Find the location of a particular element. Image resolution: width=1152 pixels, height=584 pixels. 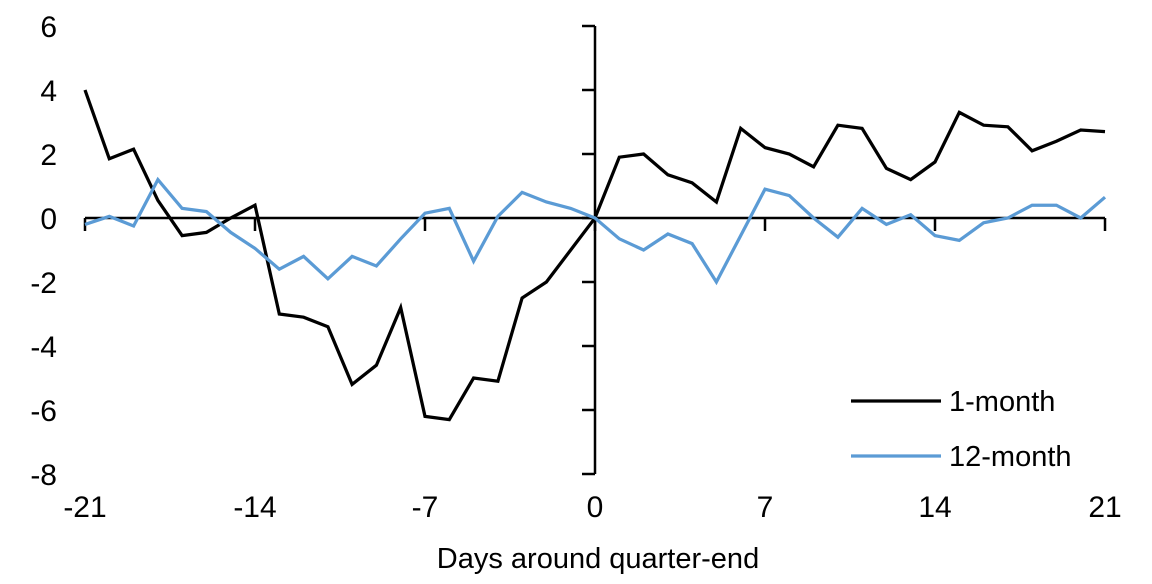

x-tick-label: -14 is located at coordinates (254, 507).